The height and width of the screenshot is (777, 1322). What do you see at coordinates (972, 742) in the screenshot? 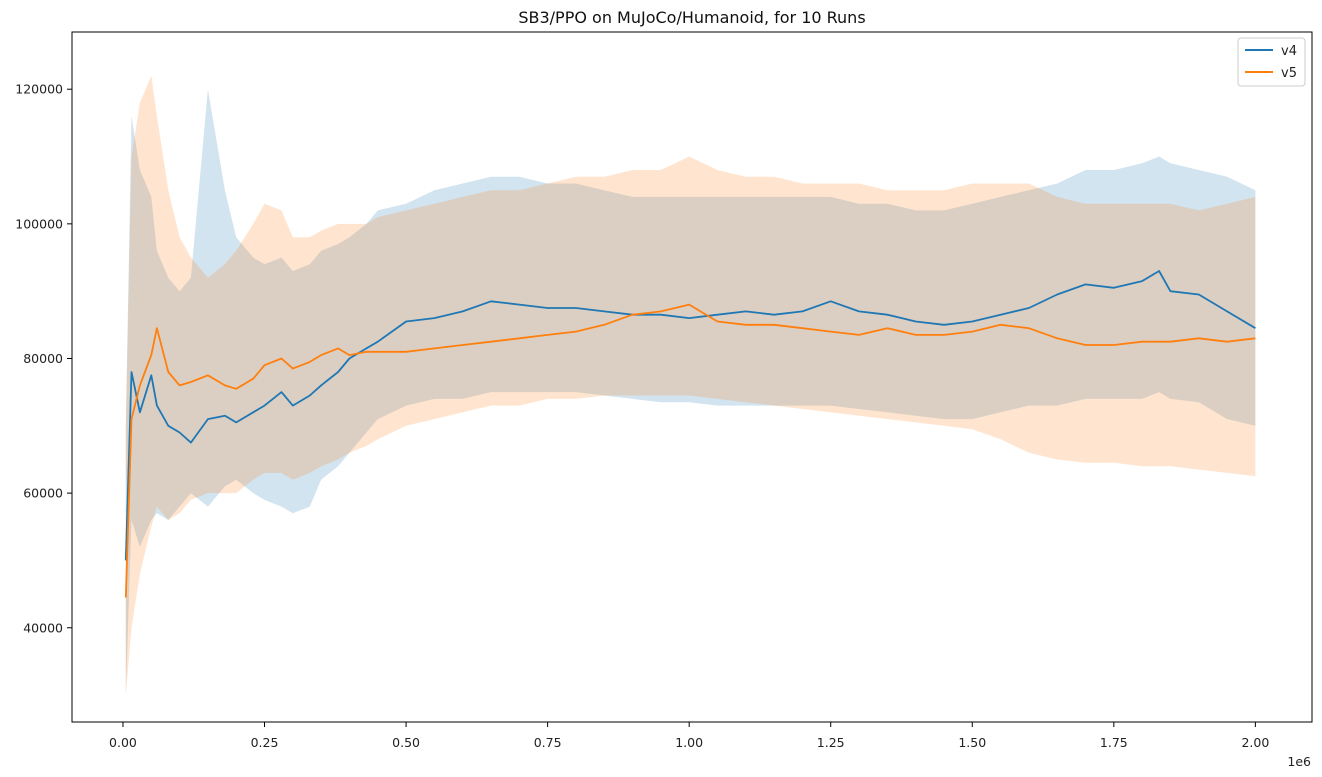
I see `x-tick-label: 1.50` at bounding box center [972, 742].